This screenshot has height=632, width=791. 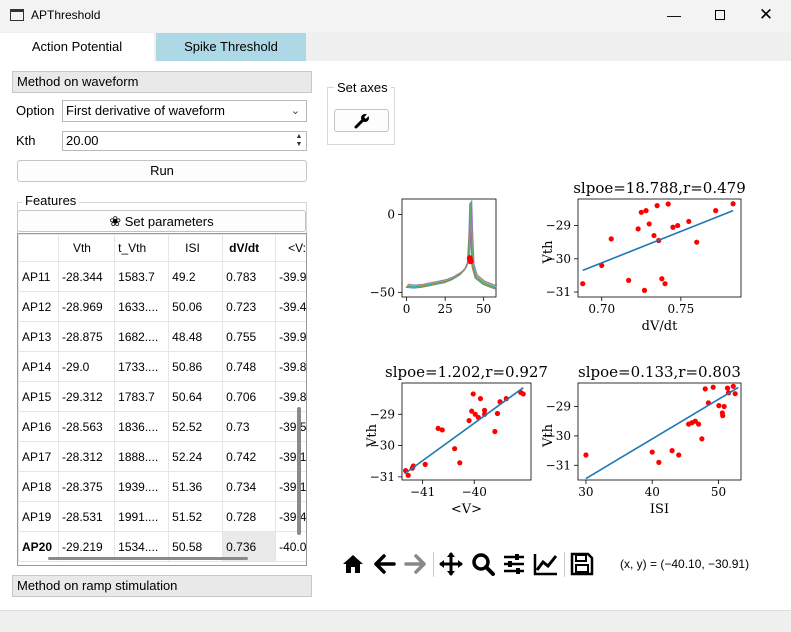 What do you see at coordinates (290, 426) in the screenshot?
I see `table-cell: -39.5` at bounding box center [290, 426].